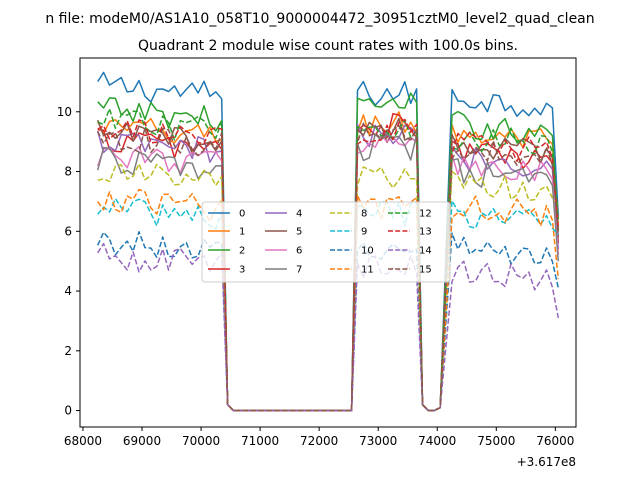 The image size is (640, 480). I want to click on legend-label-1: 1, so click(242, 232).